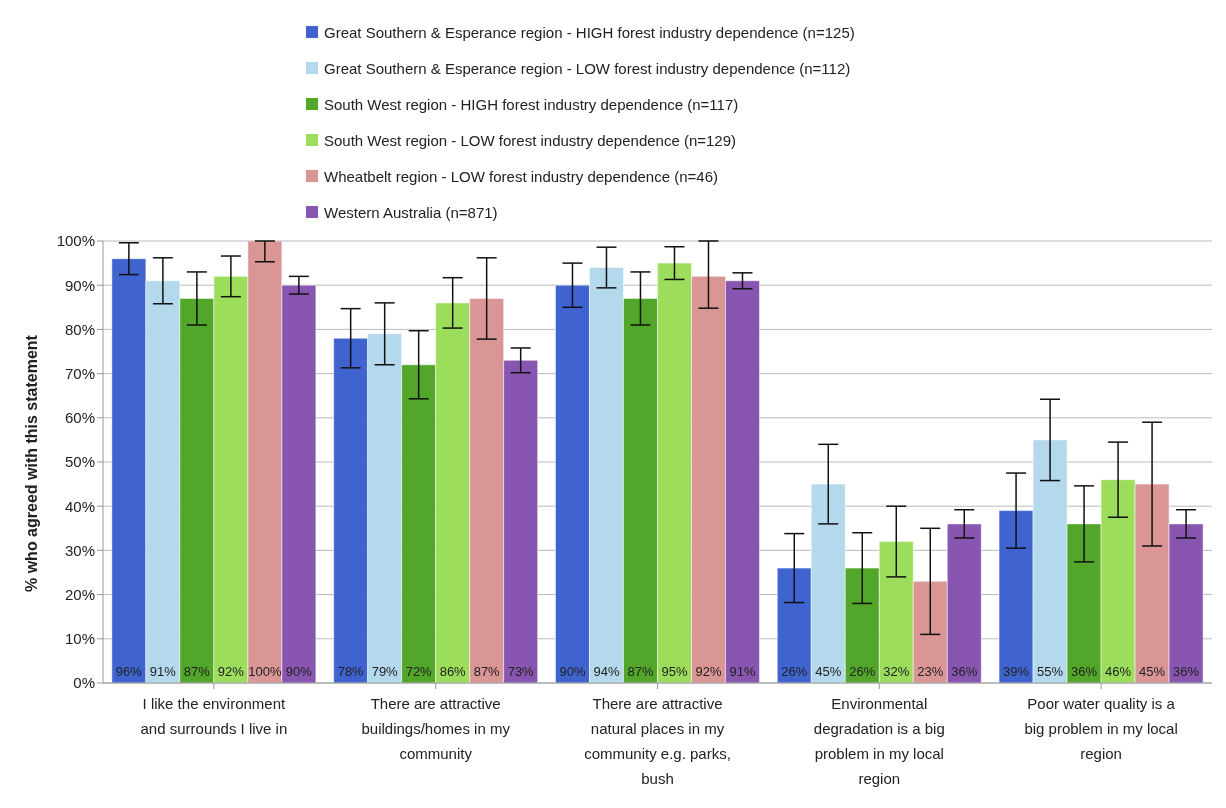 The height and width of the screenshot is (808, 1226). Describe the element at coordinates (351, 671) in the screenshot. I see `data-label: 78%` at that location.